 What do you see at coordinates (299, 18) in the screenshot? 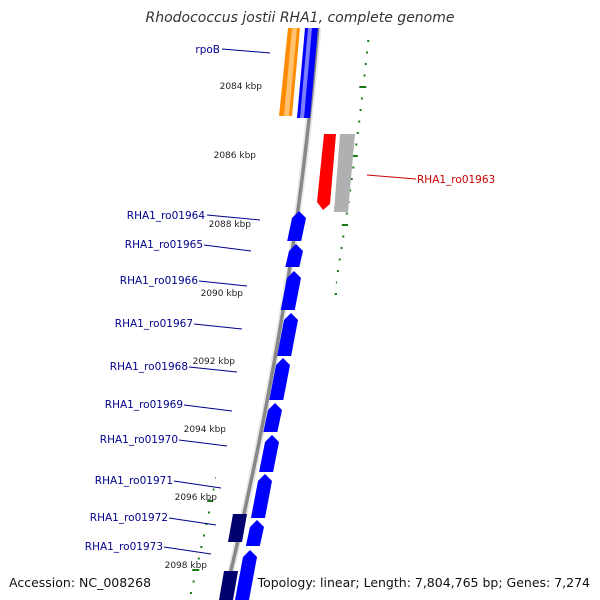
I see `map-title: Rhodococcus jostii RHA1, complete genome` at bounding box center [299, 18].